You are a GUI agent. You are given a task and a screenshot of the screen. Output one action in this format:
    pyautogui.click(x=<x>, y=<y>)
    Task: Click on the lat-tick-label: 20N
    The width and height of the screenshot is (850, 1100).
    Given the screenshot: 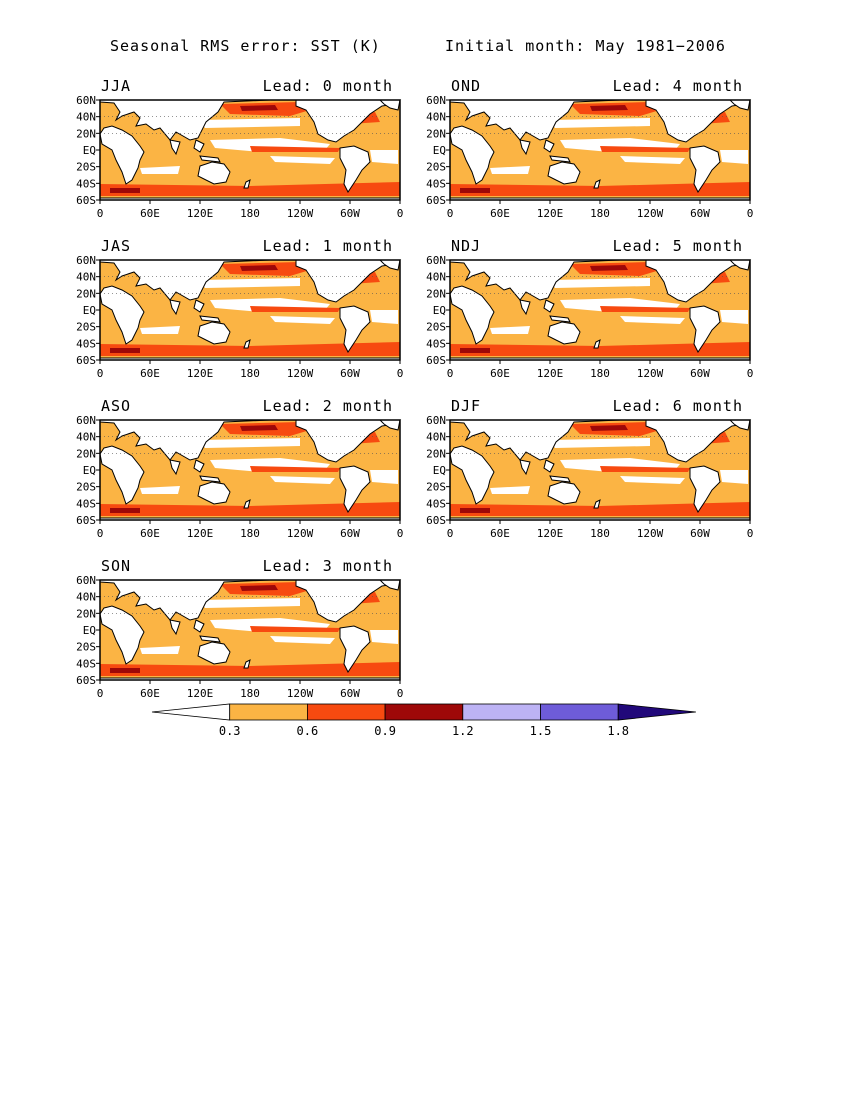 What is the action you would take?
    pyautogui.click(x=86, y=293)
    